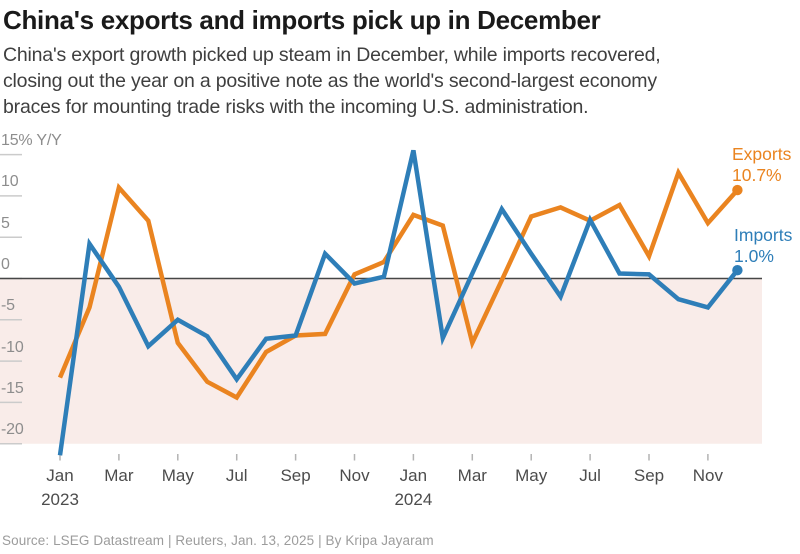  I want to click on exports-legend: Exports 10.7%, so click(761, 165).